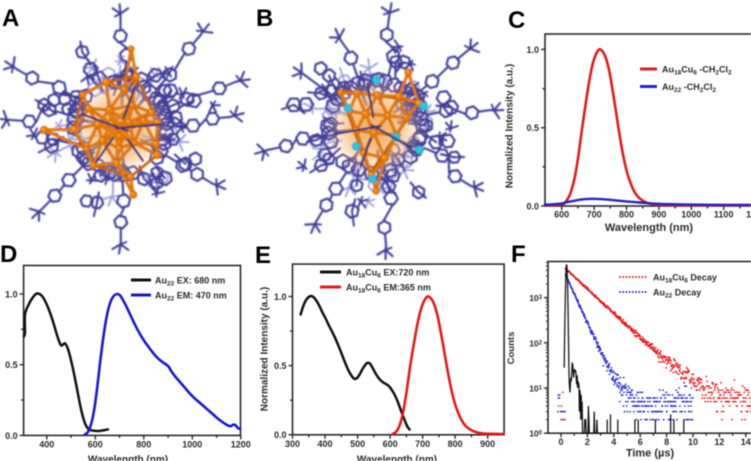 This screenshot has width=751, height=461. What do you see at coordinates (535, 389) in the screenshot?
I see `svg-text: 10¹` at bounding box center [535, 389].